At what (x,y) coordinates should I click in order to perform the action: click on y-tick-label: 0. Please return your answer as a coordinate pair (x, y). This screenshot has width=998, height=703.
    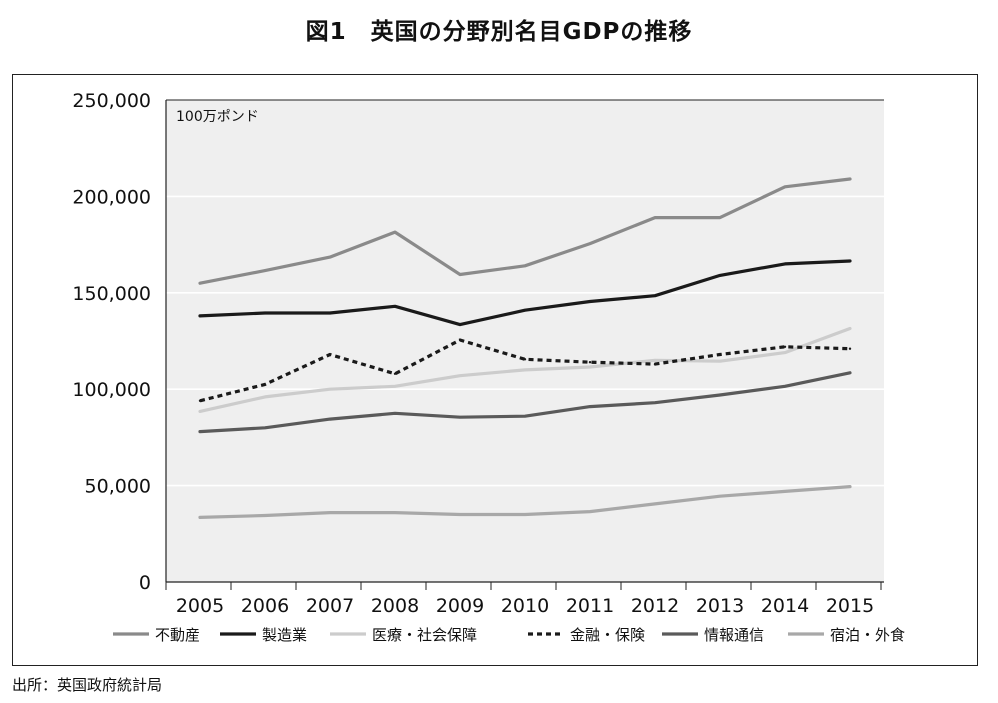
    Looking at the image, I should click on (145, 583).